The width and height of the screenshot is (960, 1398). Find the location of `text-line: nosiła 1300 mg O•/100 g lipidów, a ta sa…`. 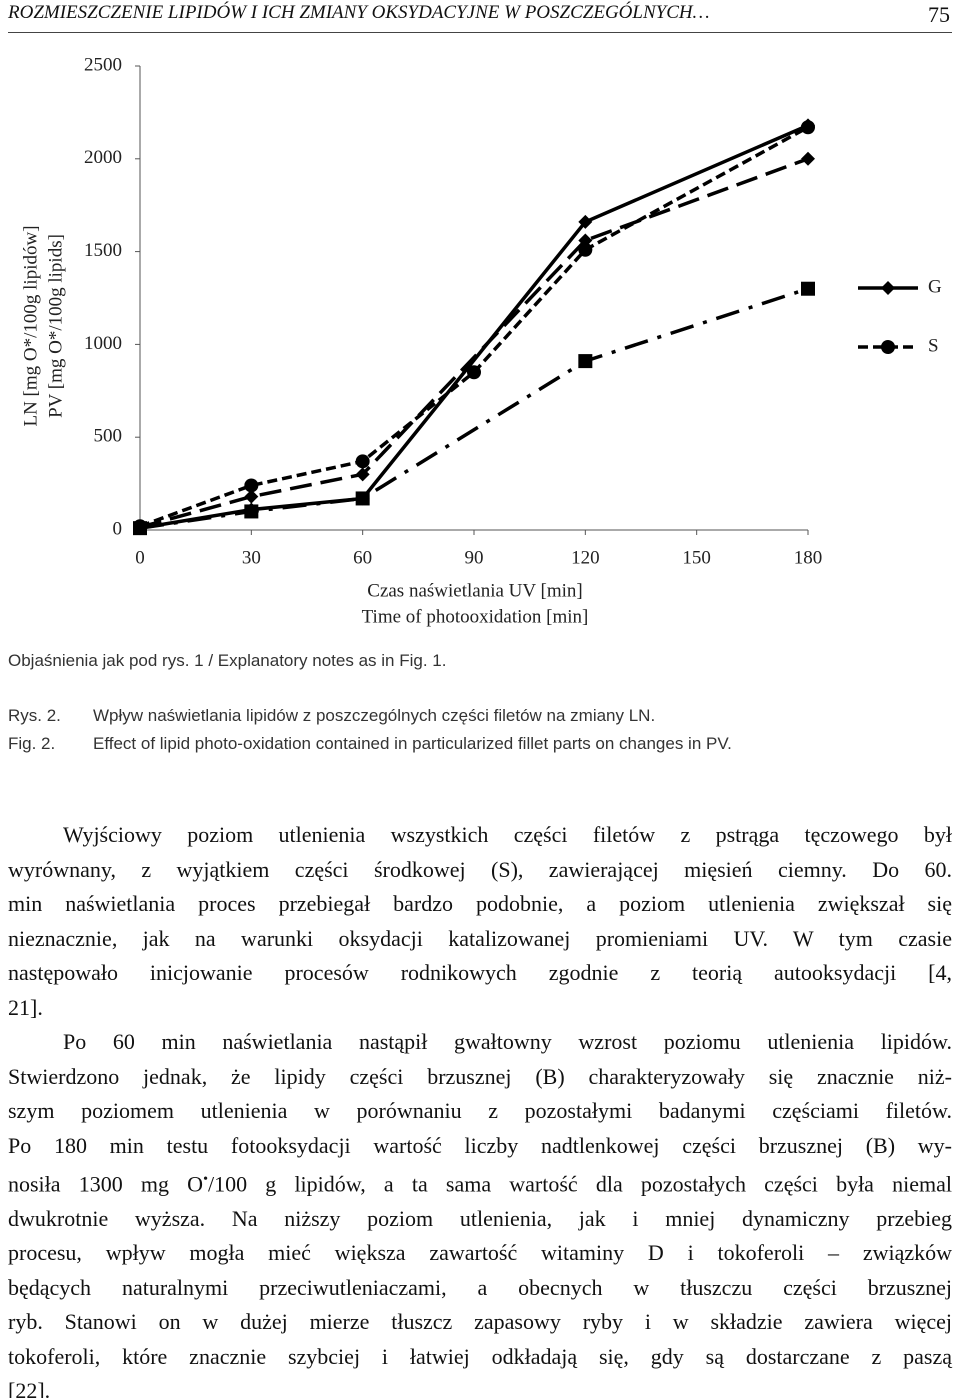

text-line: nosiła 1300 mg O•/100 g lipidów, a ta sa… is located at coordinates (480, 1182).